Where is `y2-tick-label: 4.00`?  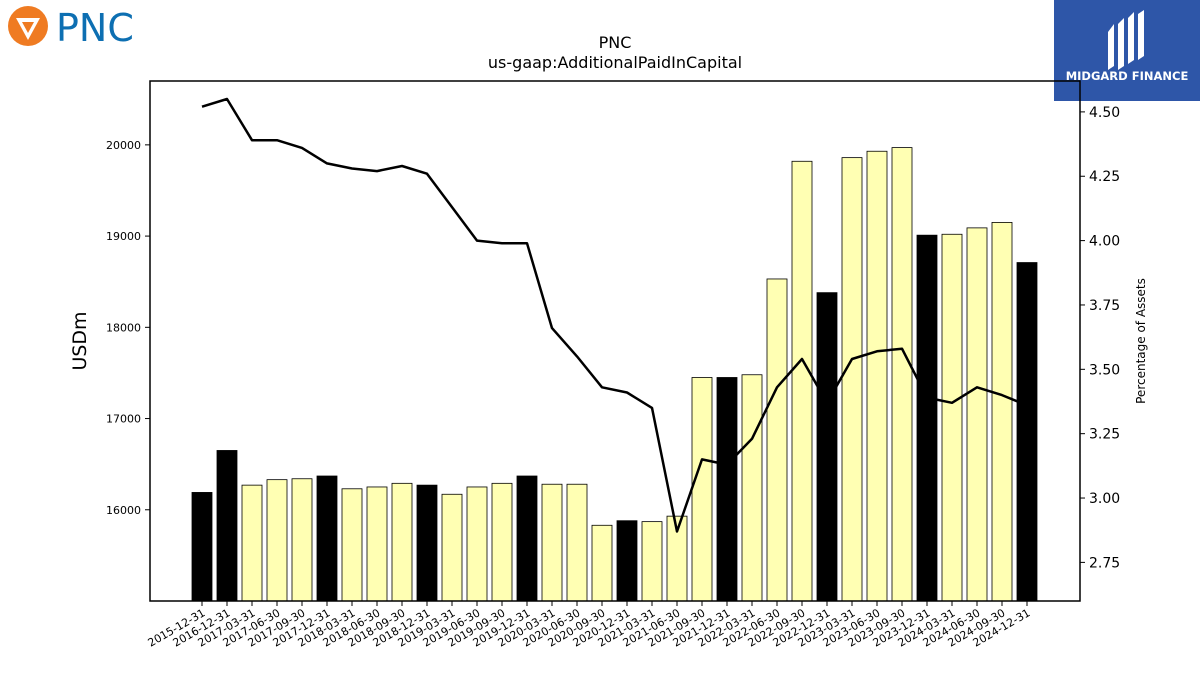
y2-tick-label: 4.00 is located at coordinates (1104, 242).